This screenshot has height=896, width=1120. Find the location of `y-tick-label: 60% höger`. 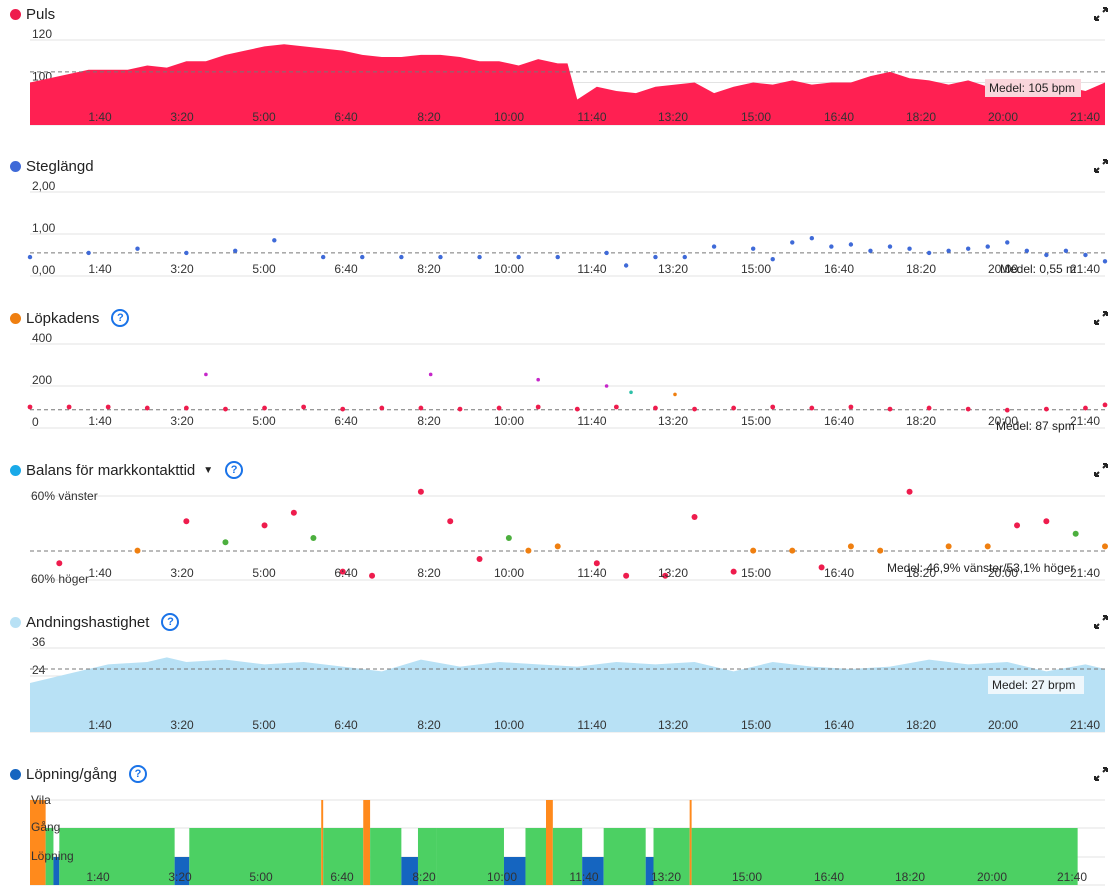

y-tick-label: 60% höger is located at coordinates (60, 579).